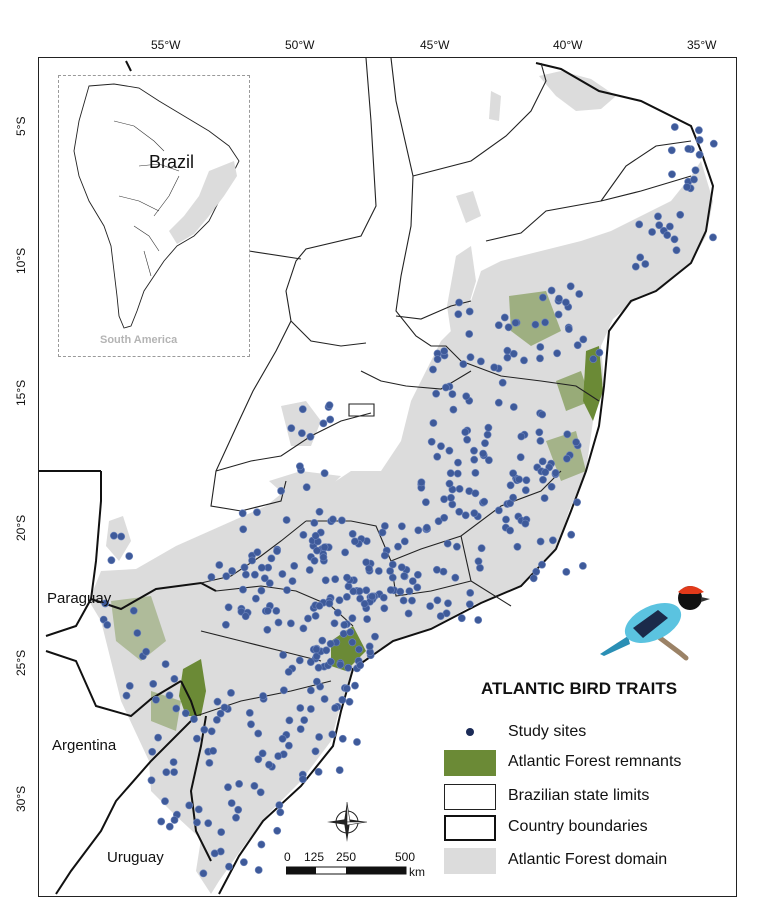 The width and height of the screenshot is (757, 910). Describe the element at coordinates (589, 861) in the screenshot. I see `legend-item-domain: Atlantic Forest domain` at that location.